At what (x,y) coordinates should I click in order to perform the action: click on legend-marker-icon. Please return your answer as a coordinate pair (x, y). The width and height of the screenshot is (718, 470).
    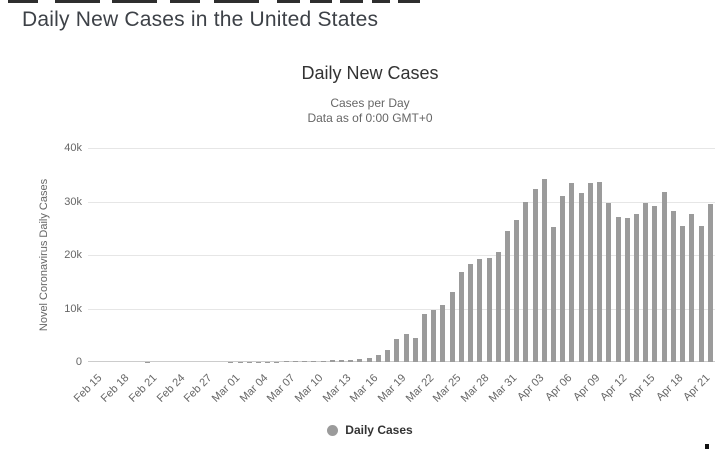
    Looking at the image, I should click on (333, 430).